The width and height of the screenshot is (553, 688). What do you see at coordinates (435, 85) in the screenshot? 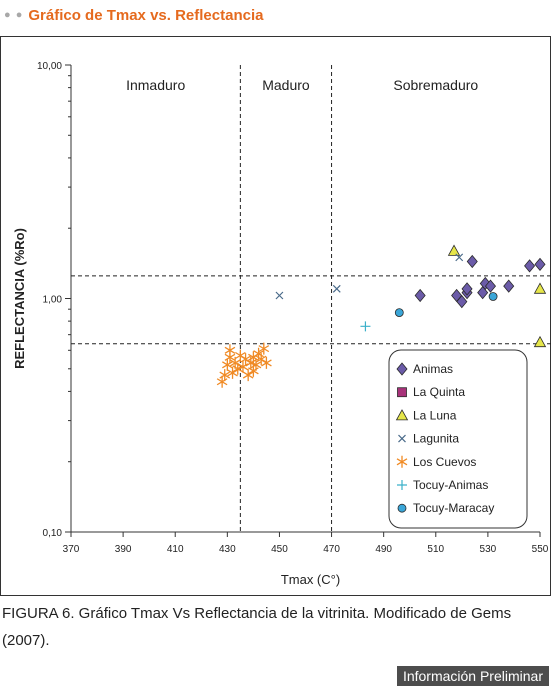
I see `zone-label: Sobremaduro` at bounding box center [435, 85].